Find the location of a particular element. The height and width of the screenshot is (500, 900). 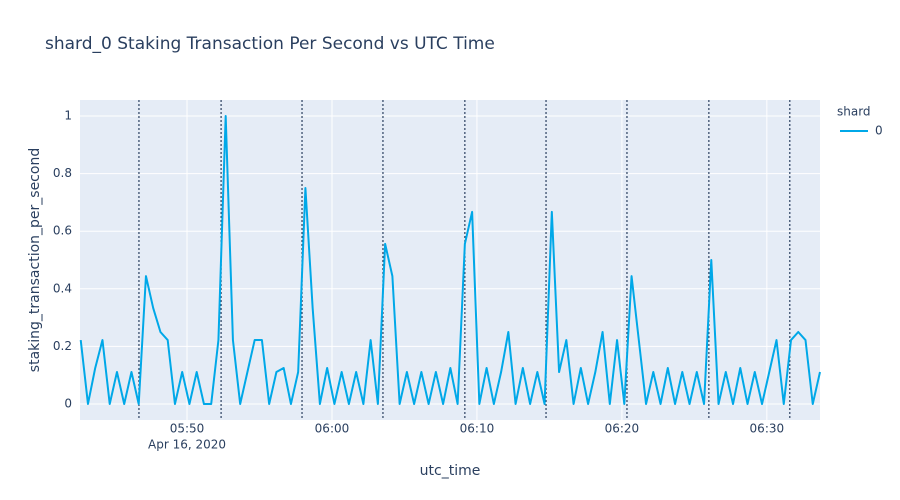

x-tick-label: 05:50 is located at coordinates (187, 429).